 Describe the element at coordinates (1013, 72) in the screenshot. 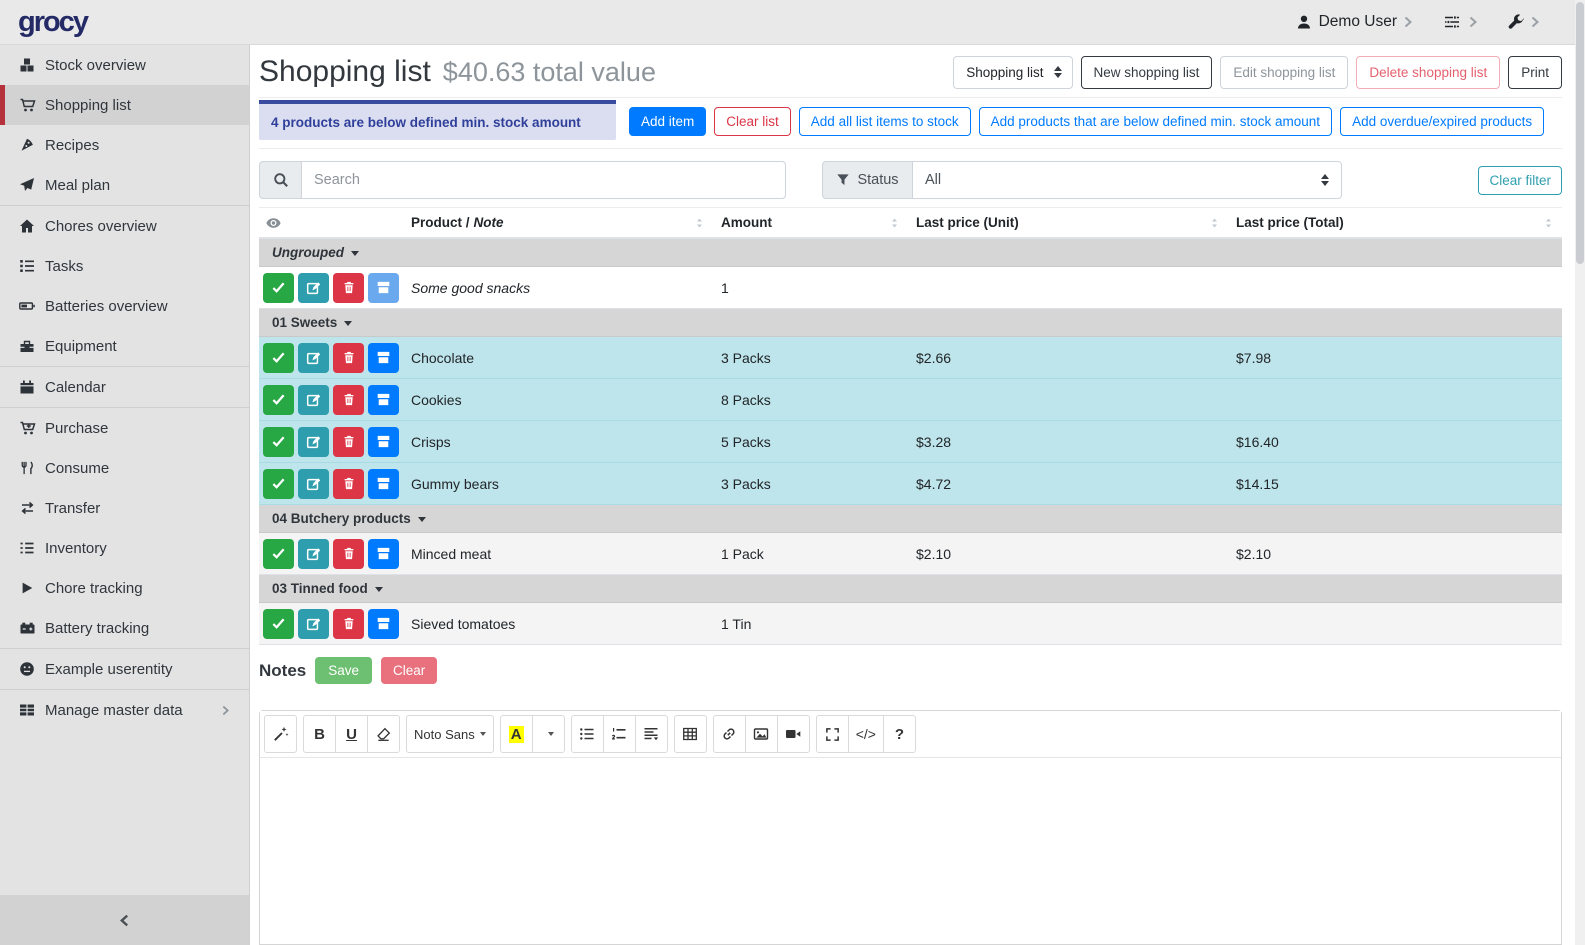

I see `shopping-list-select: Shopping list` at that location.